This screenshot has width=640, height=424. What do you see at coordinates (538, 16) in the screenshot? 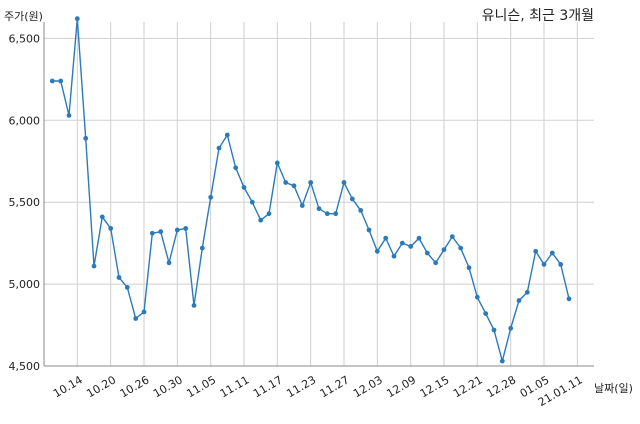
I see `chart-title: 유니슨, 최근 3개월` at bounding box center [538, 16].